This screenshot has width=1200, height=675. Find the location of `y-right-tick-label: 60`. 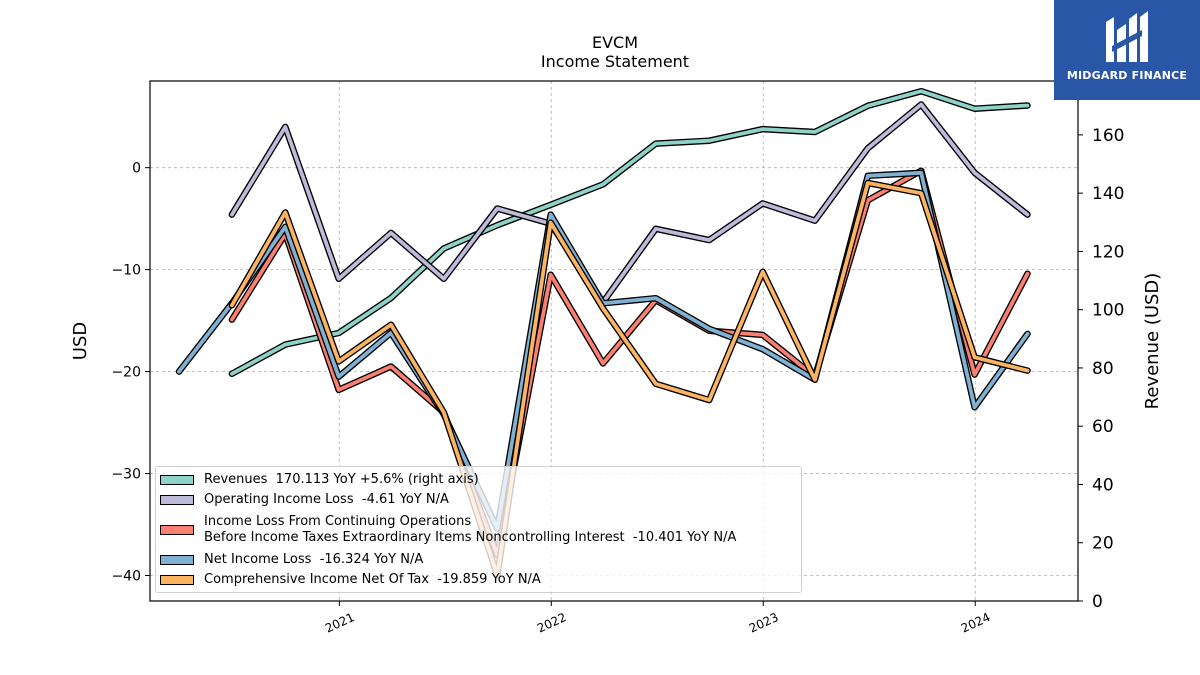

y-right-tick-label: 60 is located at coordinates (1103, 427).